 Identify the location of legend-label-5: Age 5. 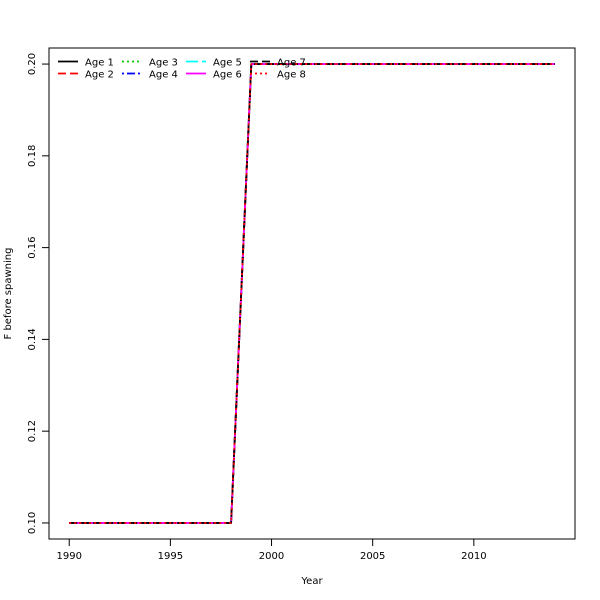
(227, 63).